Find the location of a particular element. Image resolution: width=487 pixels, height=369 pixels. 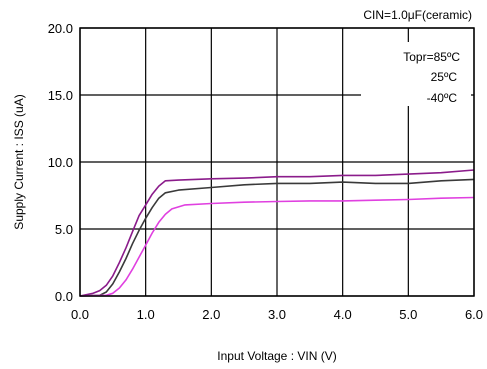

x-tick-label: 0.0 is located at coordinates (80, 314).